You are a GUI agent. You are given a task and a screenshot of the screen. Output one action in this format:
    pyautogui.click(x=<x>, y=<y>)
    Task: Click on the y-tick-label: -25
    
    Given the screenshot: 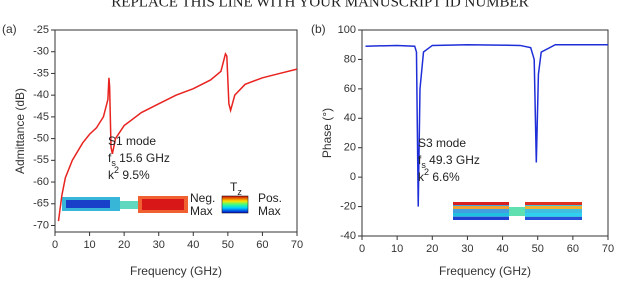 What is the action you would take?
    pyautogui.click(x=41, y=30)
    